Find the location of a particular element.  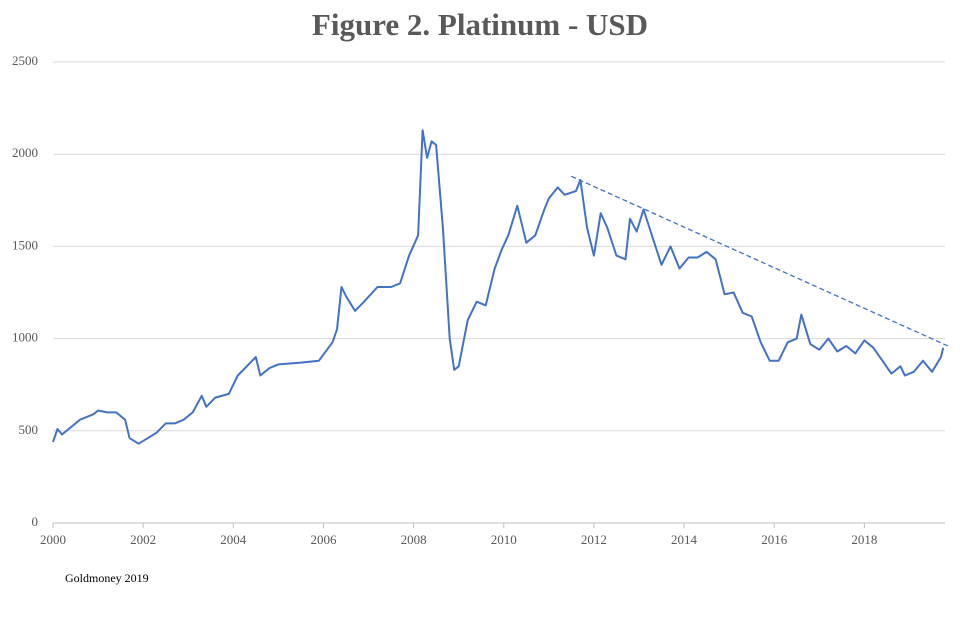

trend-line is located at coordinates (761, 261).